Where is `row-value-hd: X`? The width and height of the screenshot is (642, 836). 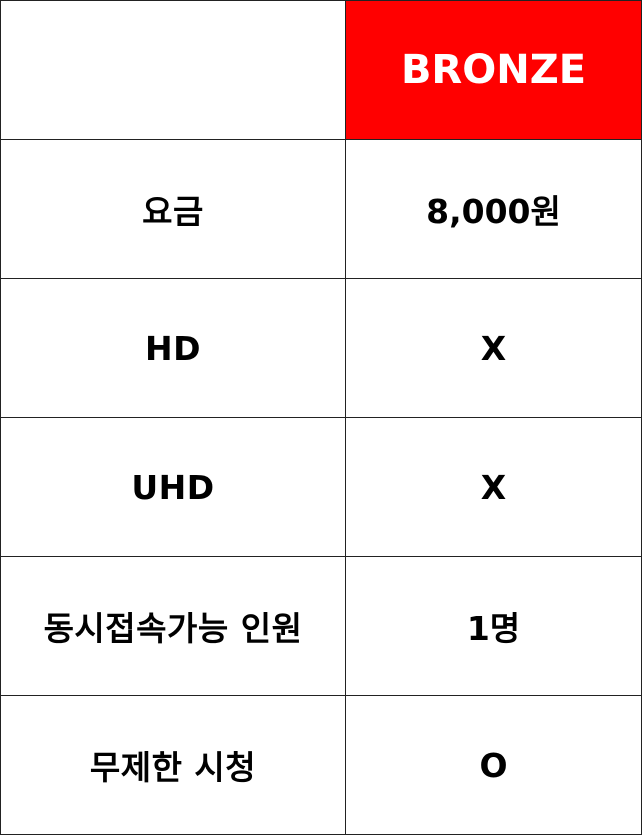
row-value-hd: X is located at coordinates (493, 348).